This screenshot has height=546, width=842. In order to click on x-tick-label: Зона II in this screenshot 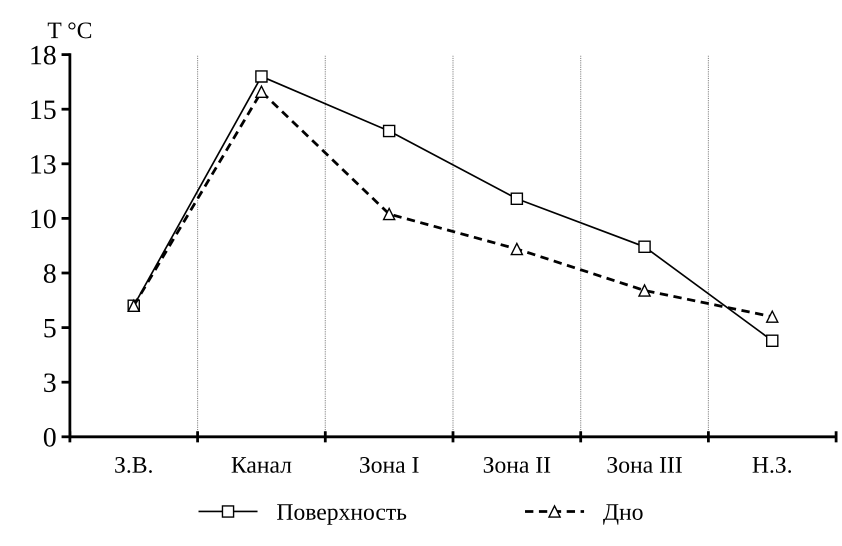, I will do `click(517, 464)`.